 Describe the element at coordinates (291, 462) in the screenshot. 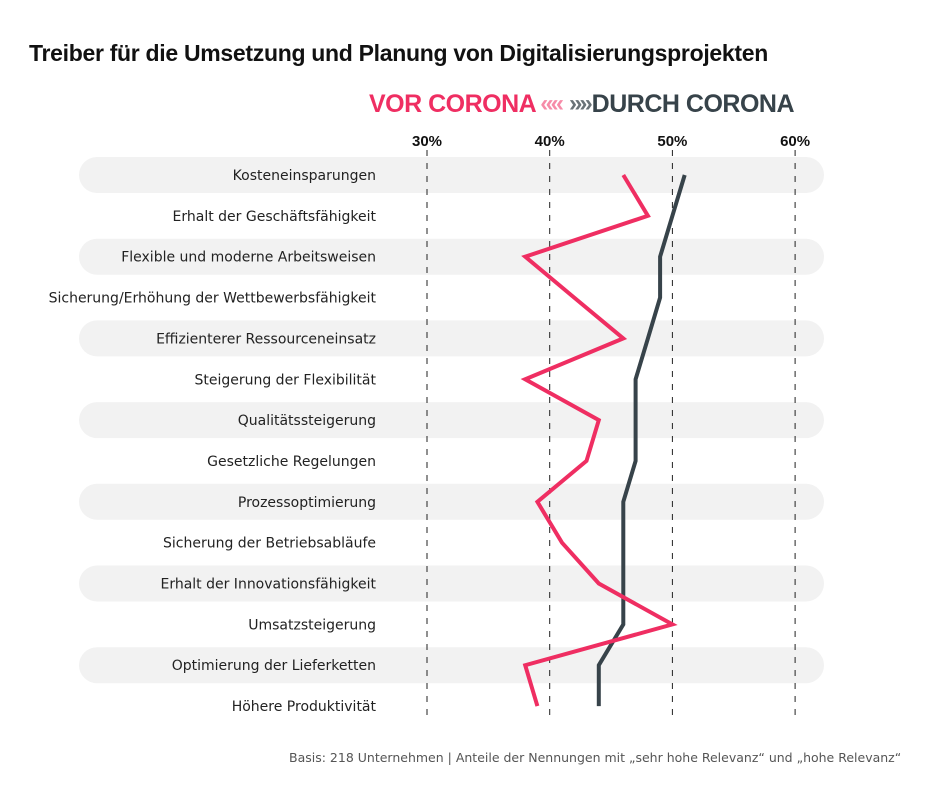

I see `category-label: Gesetzliche Regelungen` at that location.